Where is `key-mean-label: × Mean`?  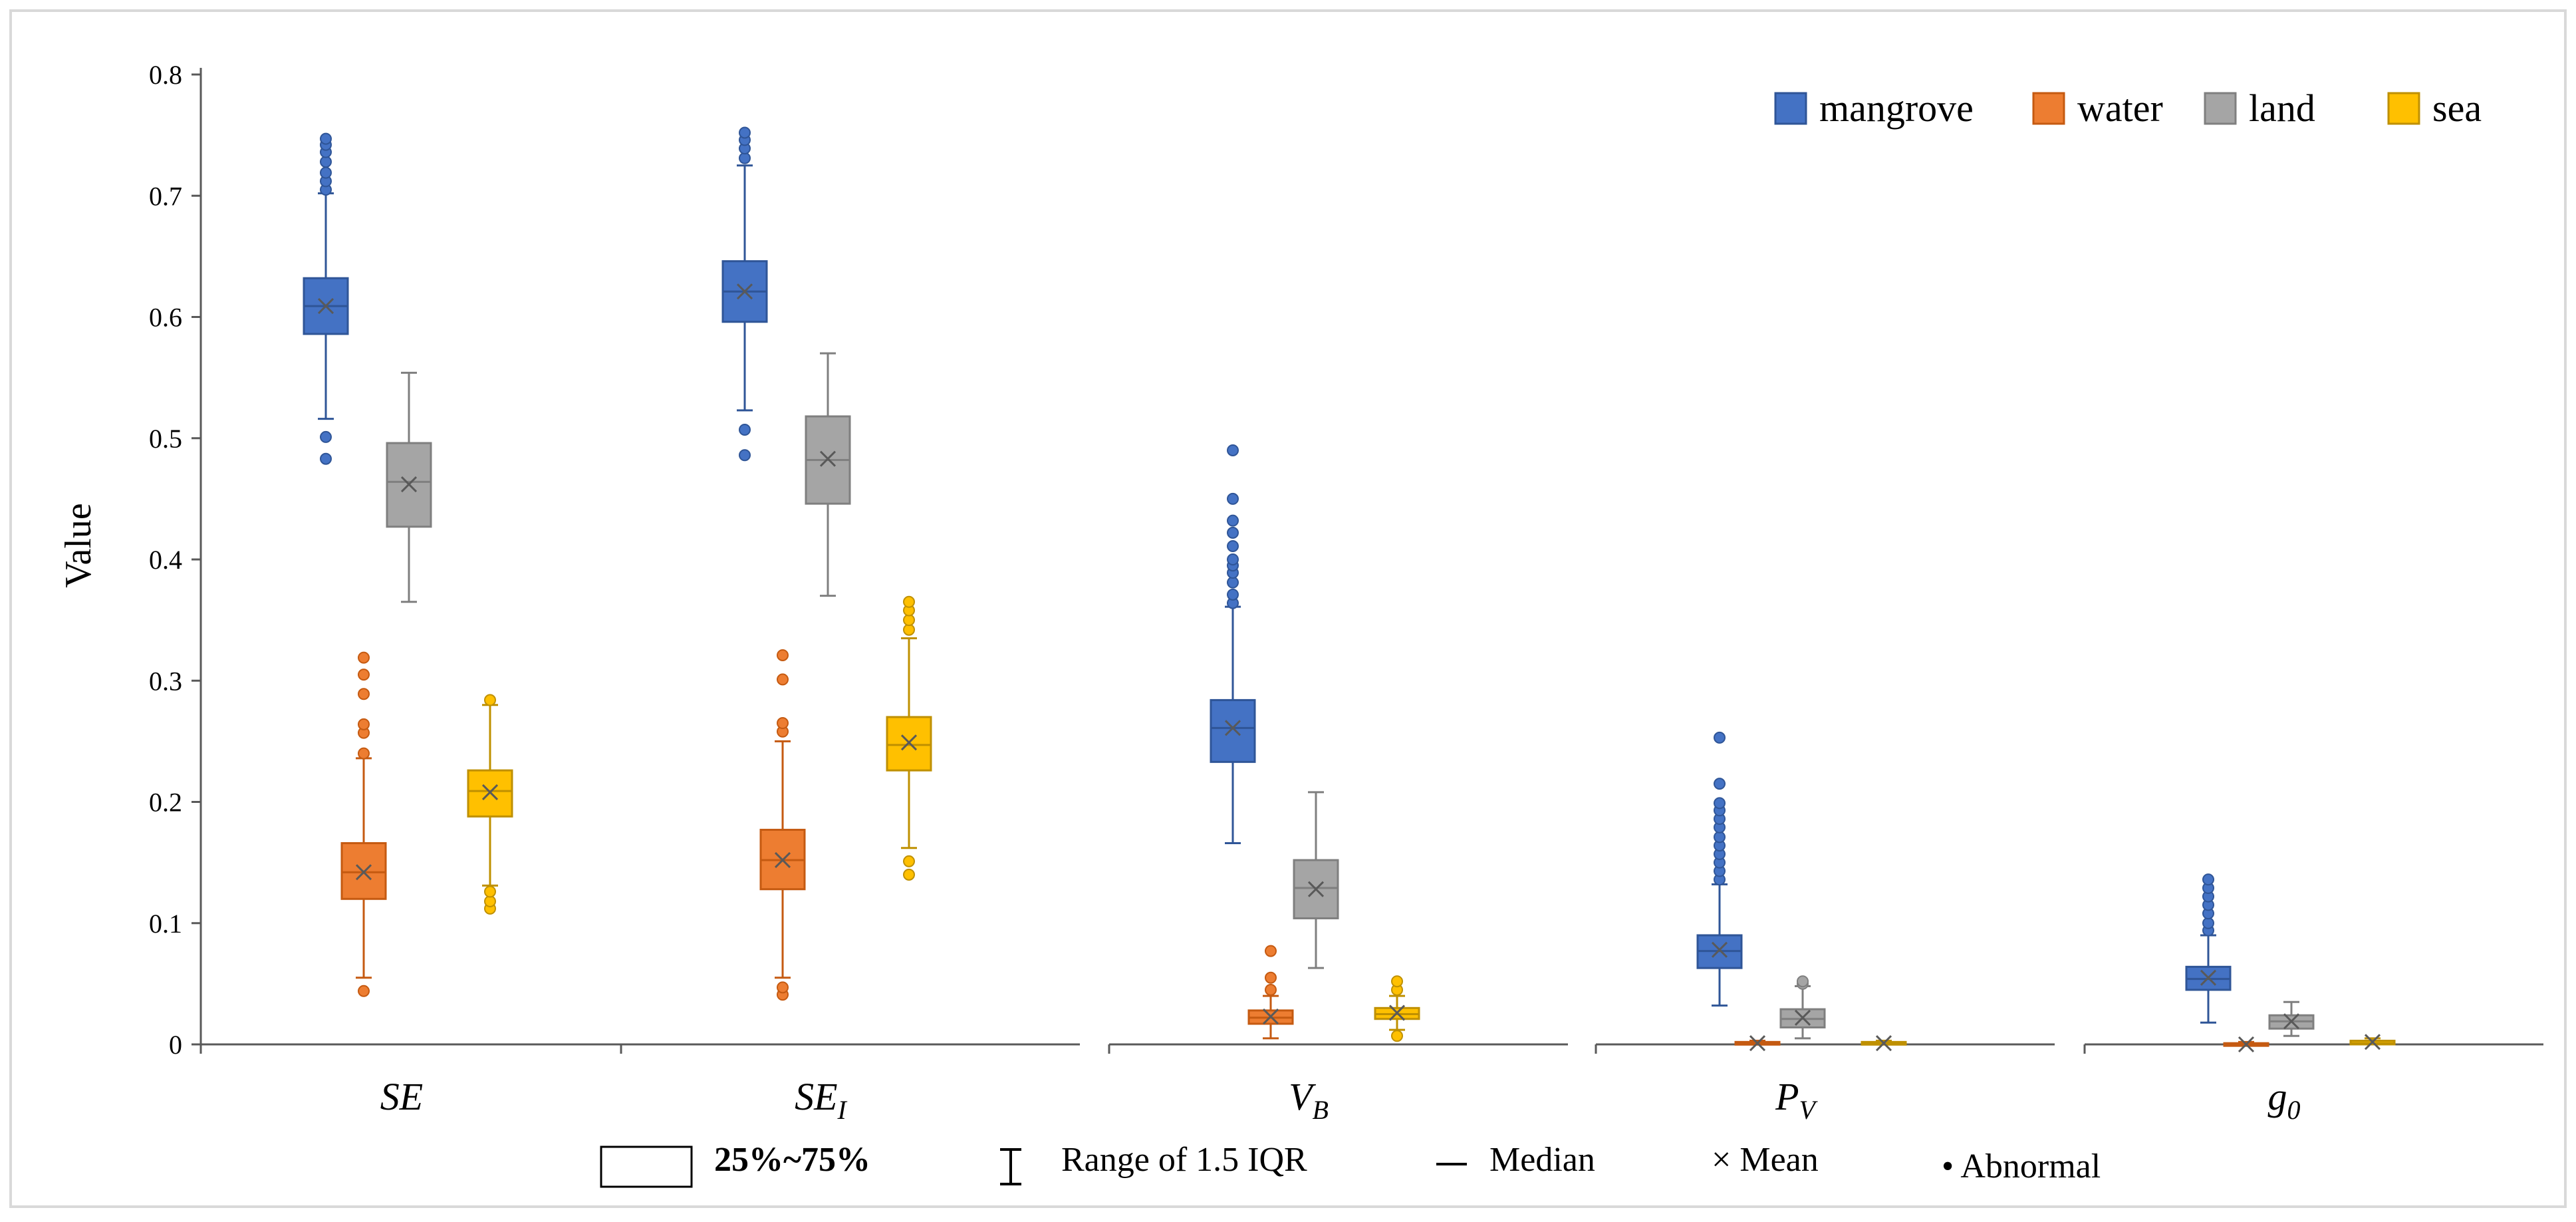
key-mean-label: × Mean is located at coordinates (1765, 1160).